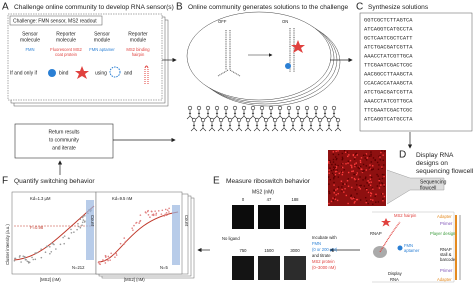 This screenshot has height=298, width=474. Describe the element at coordinates (288, 66) in the screenshot. I see `fmn` at that location.